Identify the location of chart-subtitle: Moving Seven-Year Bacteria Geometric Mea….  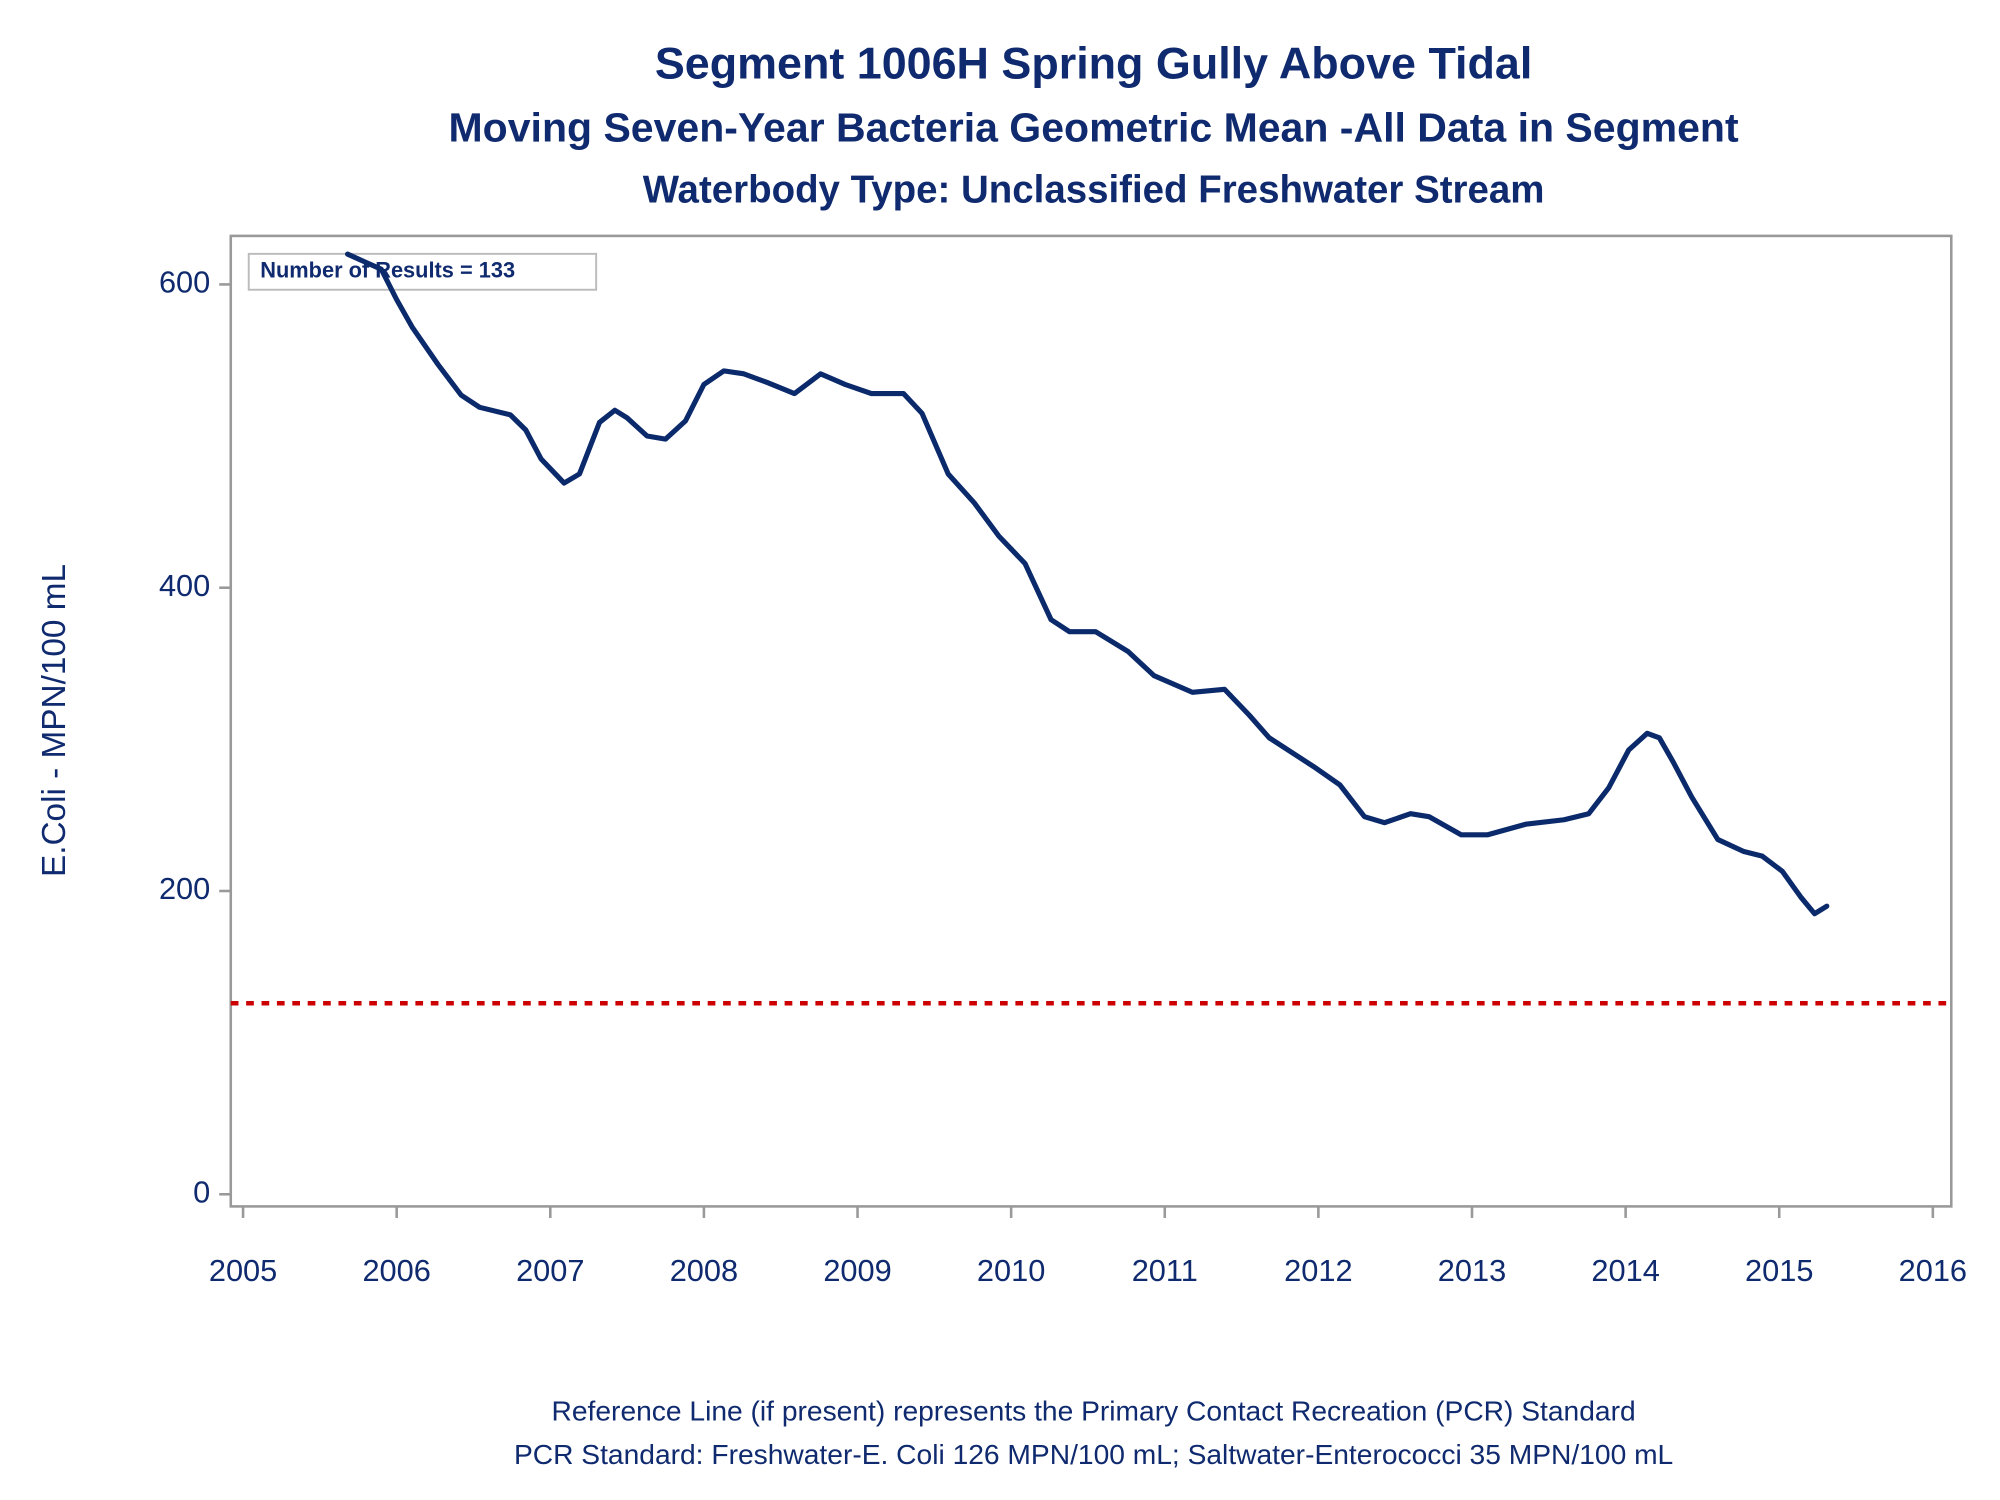
(1094, 128).